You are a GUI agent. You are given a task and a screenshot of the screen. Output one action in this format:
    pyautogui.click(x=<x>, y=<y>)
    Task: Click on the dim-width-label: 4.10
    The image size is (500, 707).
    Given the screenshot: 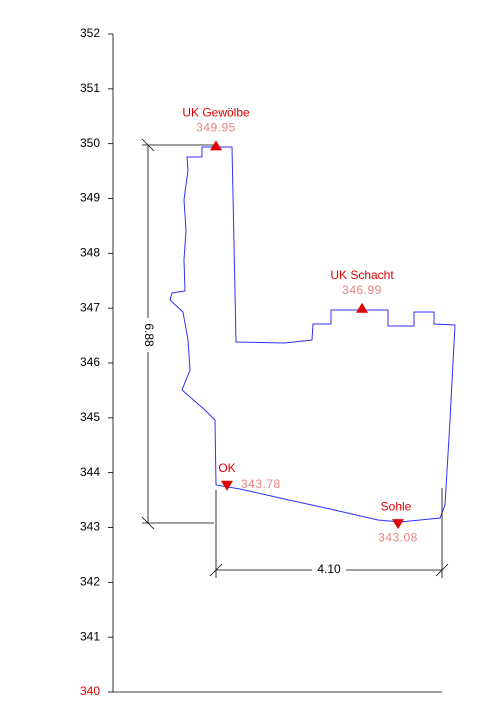 What is the action you would take?
    pyautogui.click(x=329, y=569)
    